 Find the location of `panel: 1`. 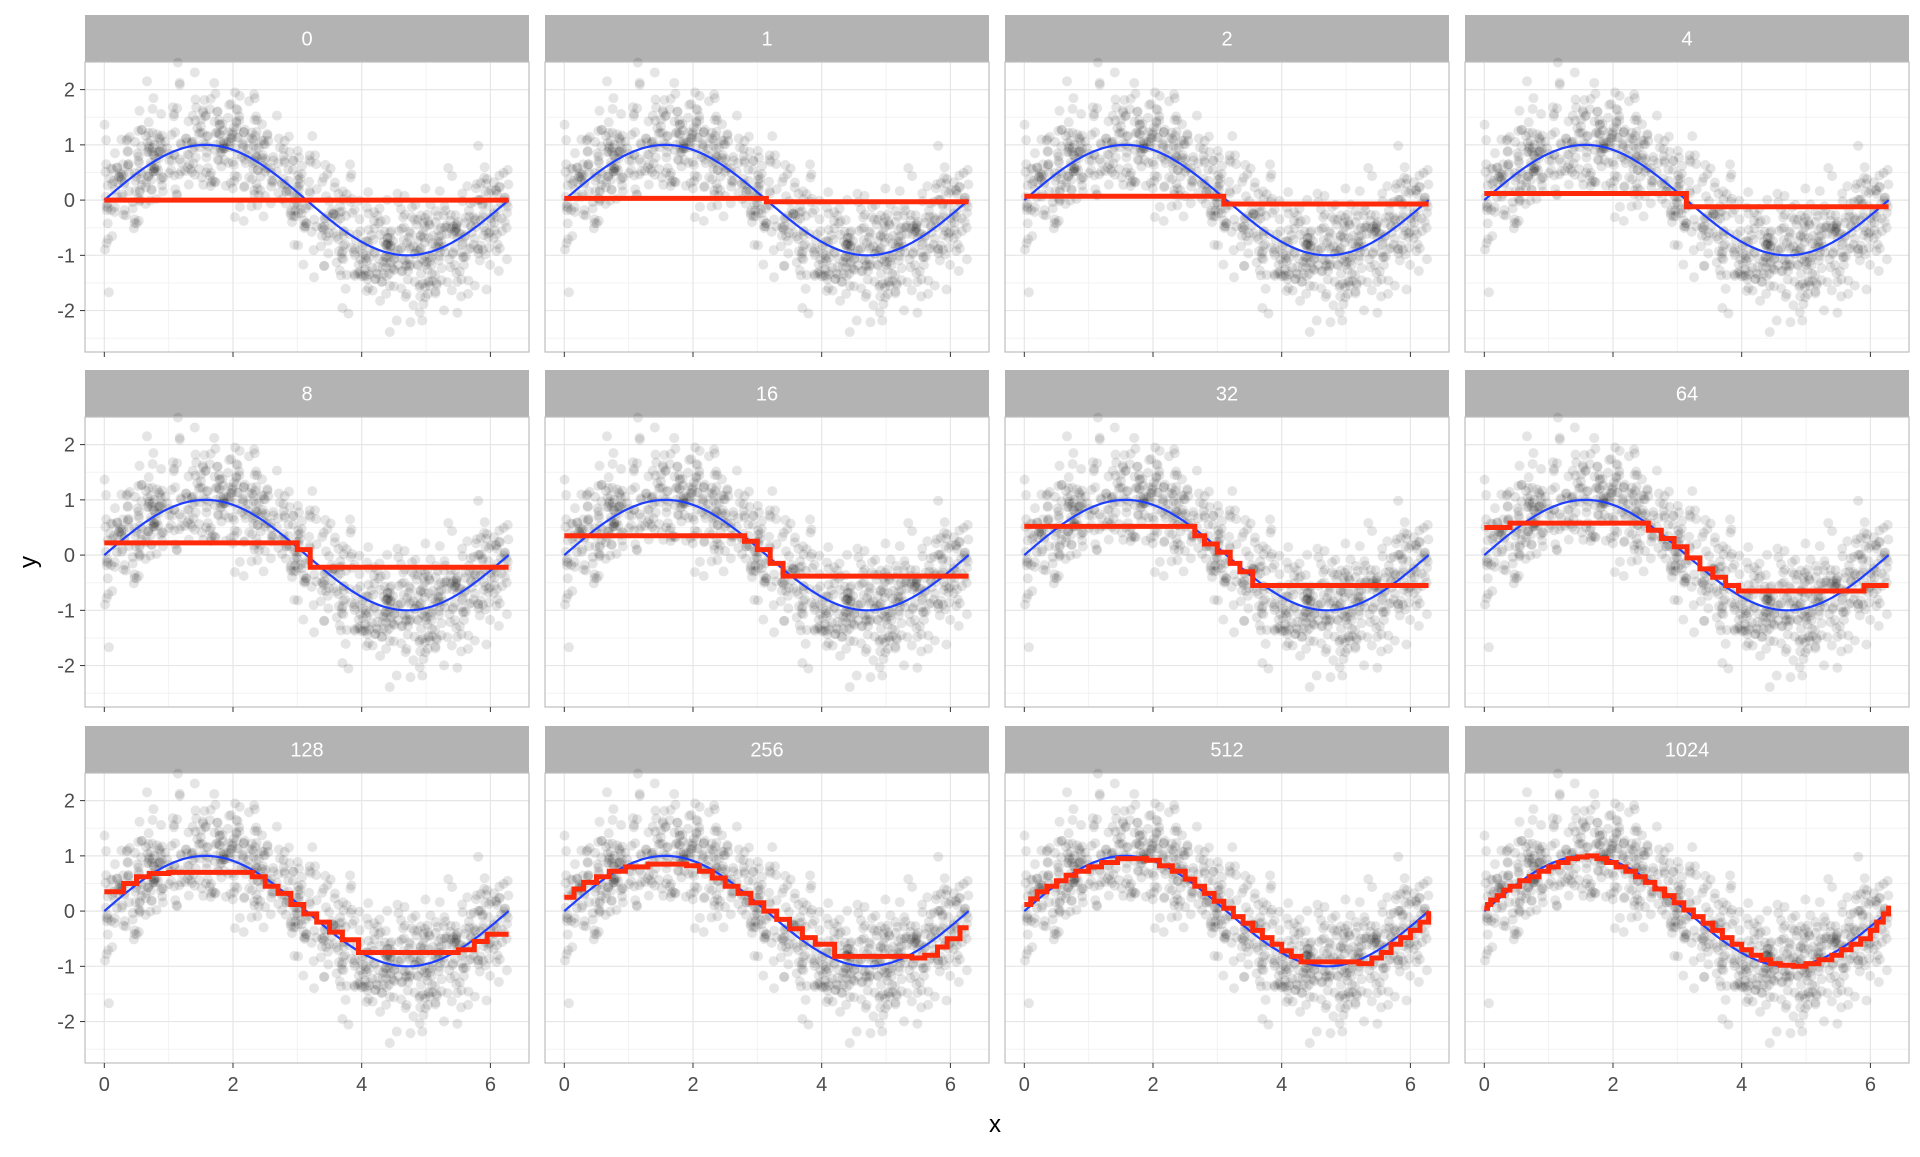

panel: 1 is located at coordinates (767, 186).